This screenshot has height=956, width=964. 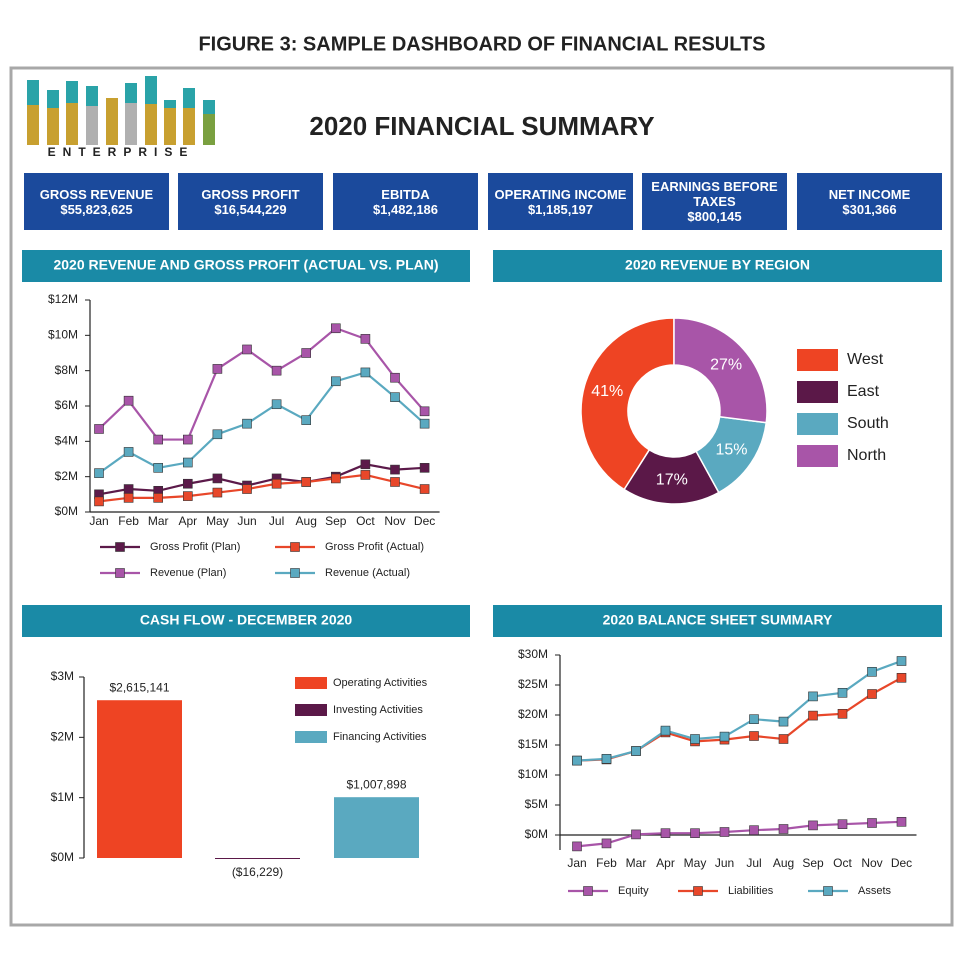 I want to click on chart-title: 2020 BALANCE SHEET SUMMARY, so click(x=718, y=620).